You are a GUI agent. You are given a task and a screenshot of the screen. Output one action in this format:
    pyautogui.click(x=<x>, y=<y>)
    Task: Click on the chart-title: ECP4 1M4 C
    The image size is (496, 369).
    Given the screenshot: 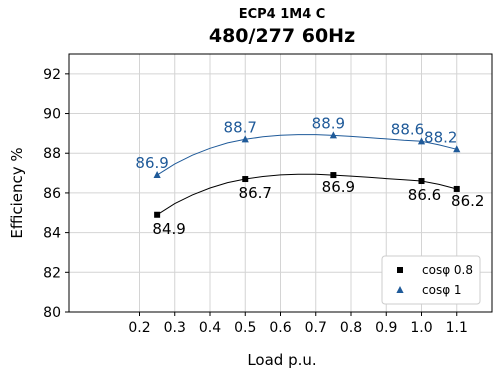 What is the action you would take?
    pyautogui.click(x=282, y=14)
    